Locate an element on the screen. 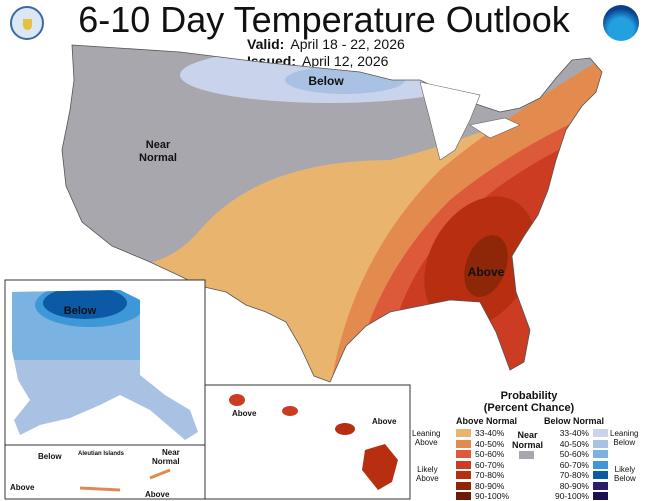  legend-above-3: 60-70% is located at coordinates (480, 465).